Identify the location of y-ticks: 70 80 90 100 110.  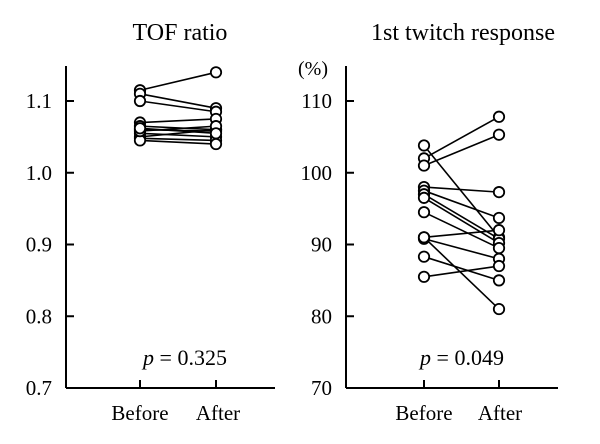
(327, 244).